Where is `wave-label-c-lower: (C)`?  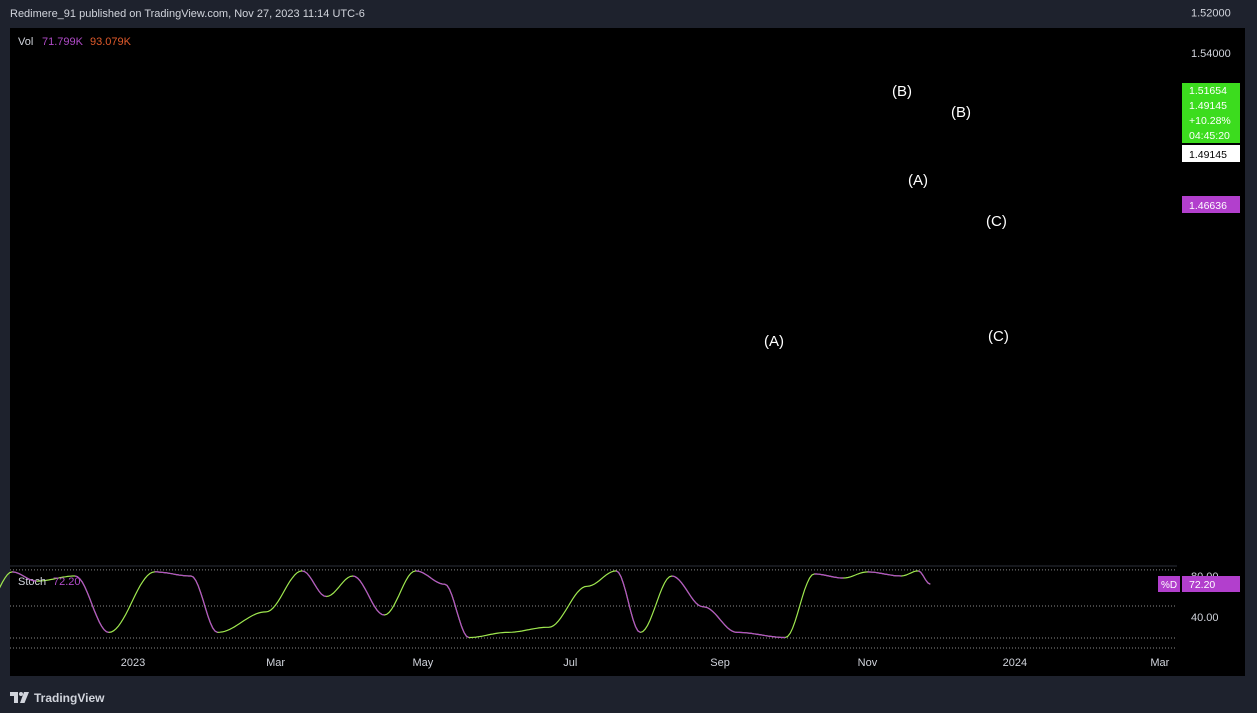
wave-label-c-lower: (C) is located at coordinates (998, 336).